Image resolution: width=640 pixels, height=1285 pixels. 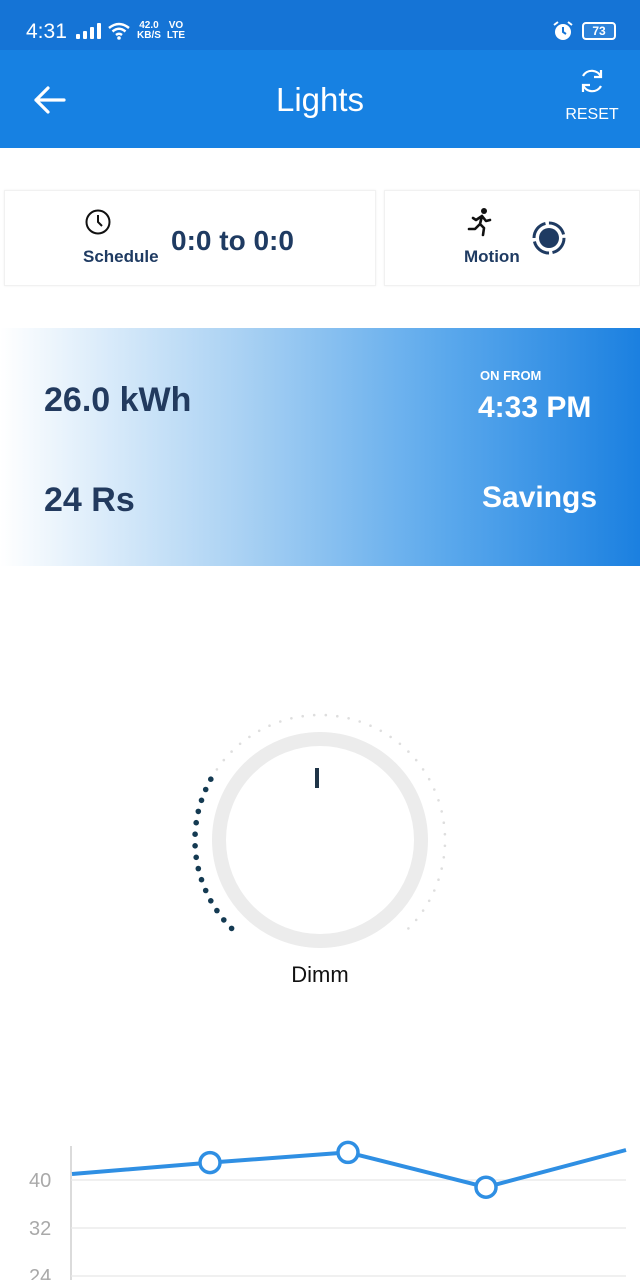 What do you see at coordinates (592, 114) in the screenshot?
I see `reset-label: RESET` at bounding box center [592, 114].